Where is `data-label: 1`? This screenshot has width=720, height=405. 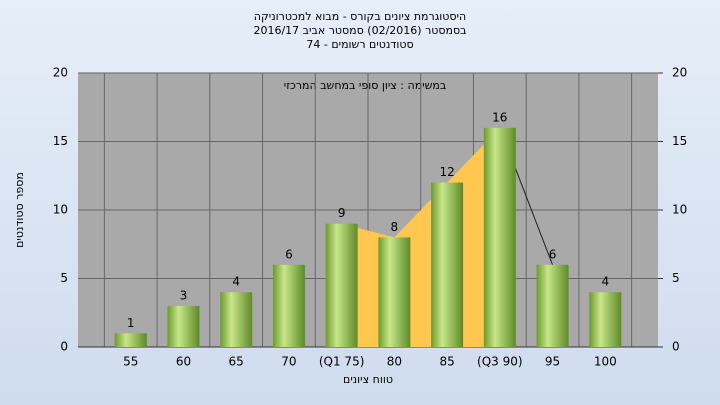 data-label: 1 is located at coordinates (131, 323).